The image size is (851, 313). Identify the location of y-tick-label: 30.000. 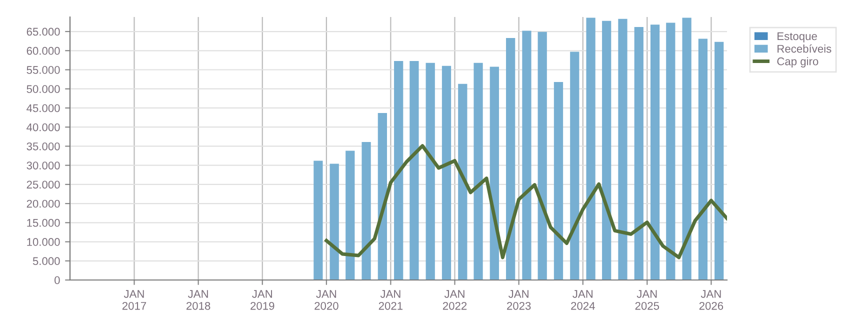
(43, 166).